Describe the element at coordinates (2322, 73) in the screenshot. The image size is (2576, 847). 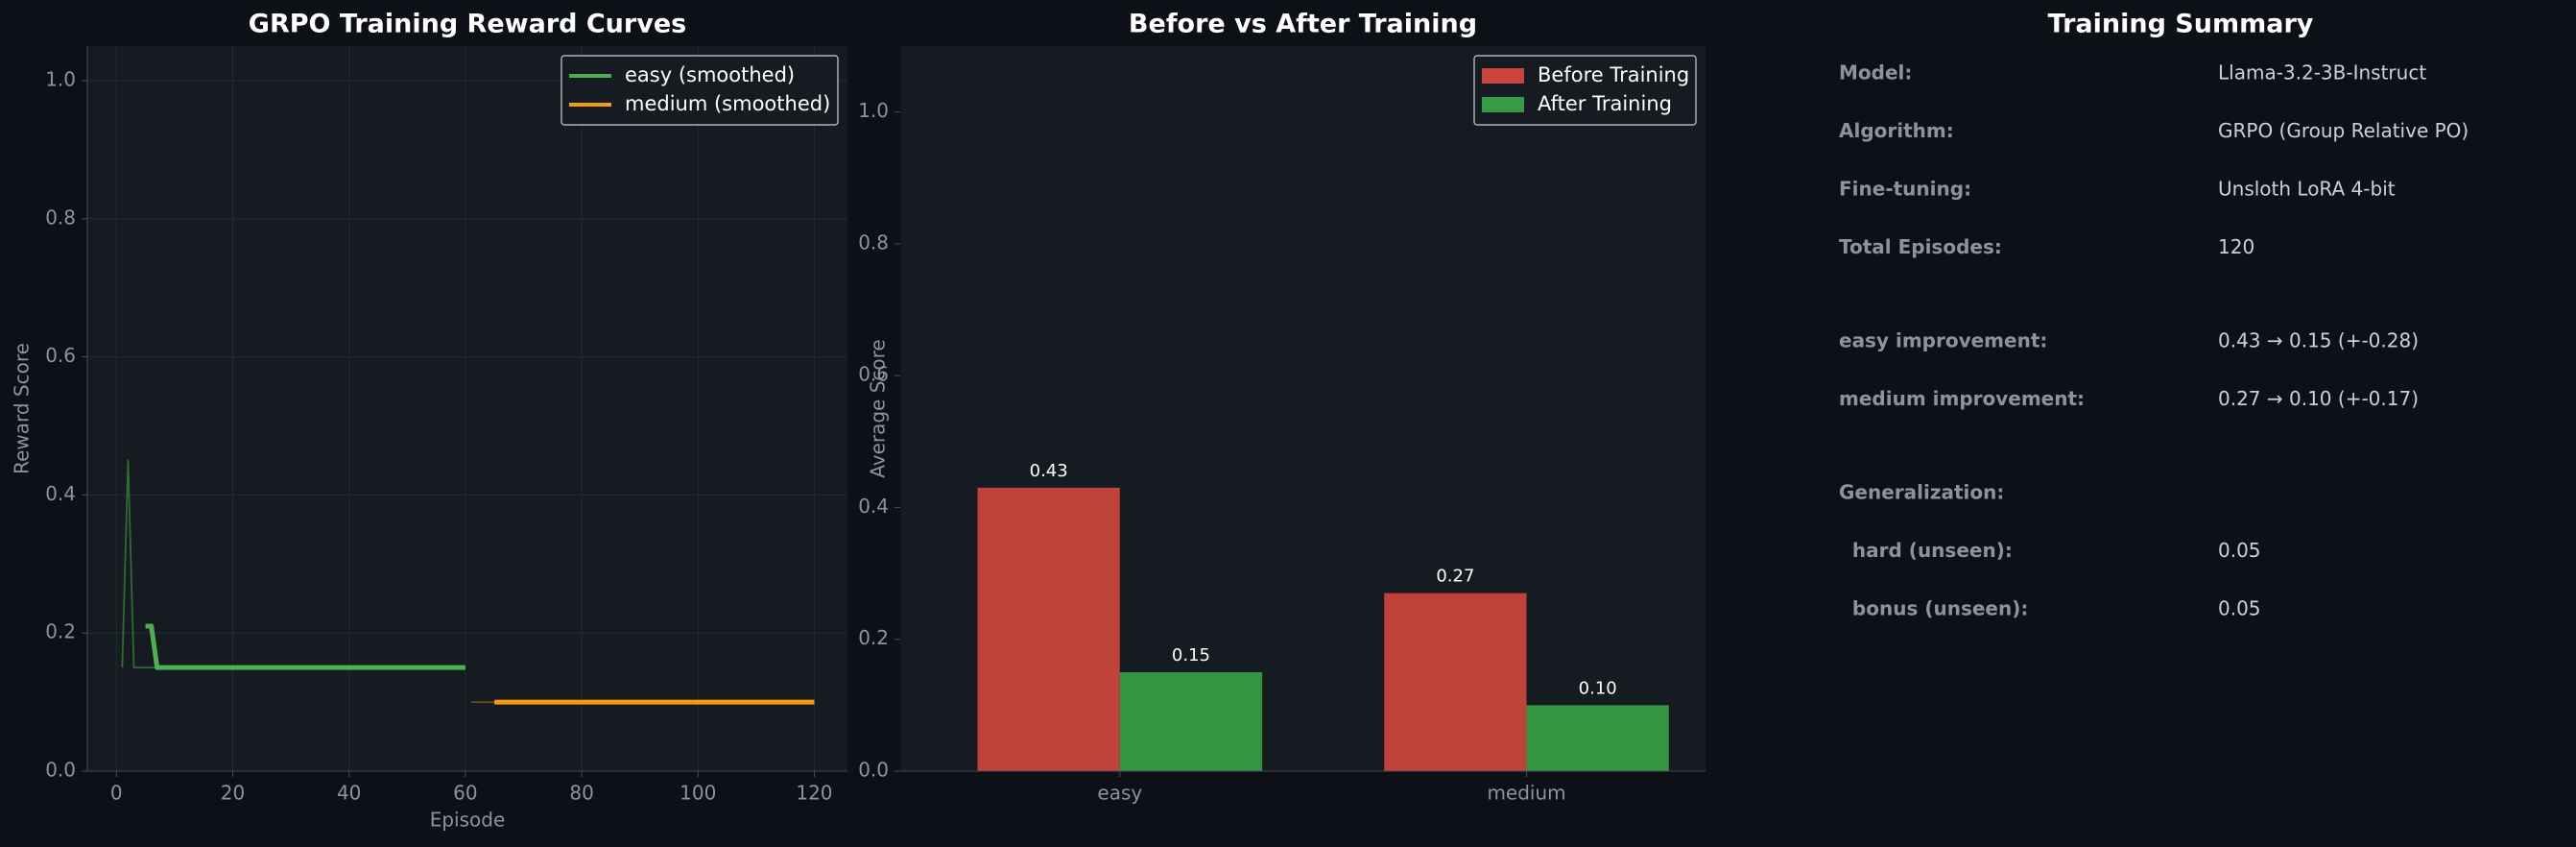
I see `summary-value: Llama-3.2-3B-Instruct` at that location.